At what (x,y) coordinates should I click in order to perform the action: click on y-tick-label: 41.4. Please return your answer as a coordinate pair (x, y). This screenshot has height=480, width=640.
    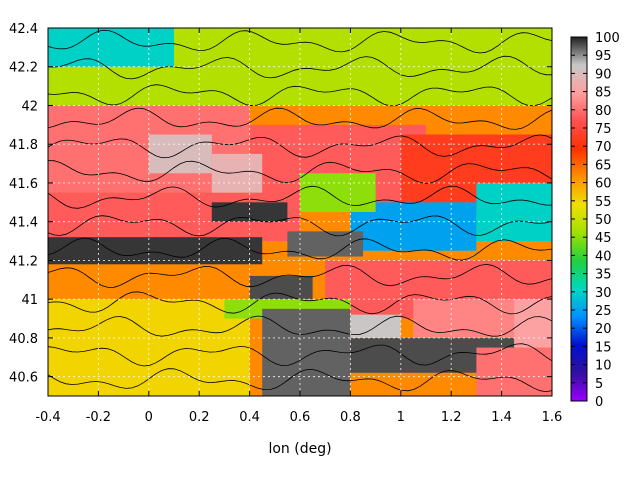
    Looking at the image, I should click on (23, 223).